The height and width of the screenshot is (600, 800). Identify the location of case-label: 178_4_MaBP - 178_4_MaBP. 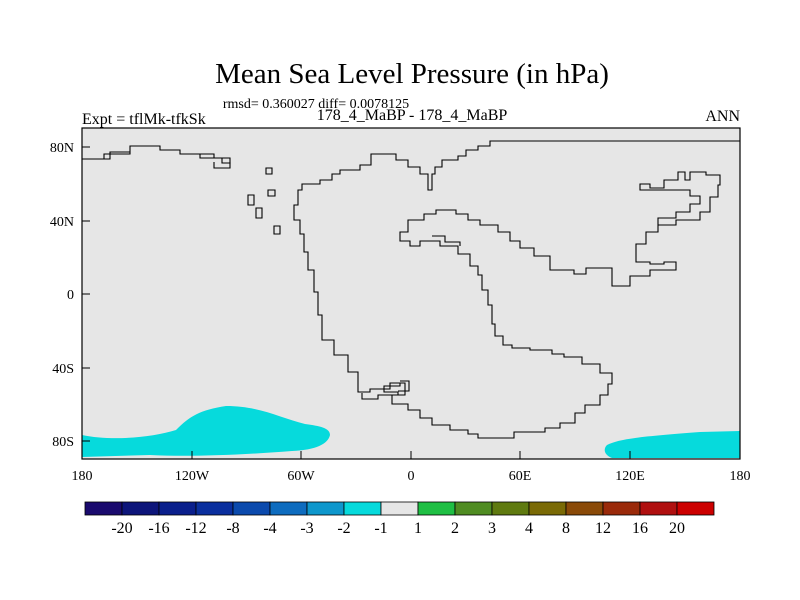
(412, 115).